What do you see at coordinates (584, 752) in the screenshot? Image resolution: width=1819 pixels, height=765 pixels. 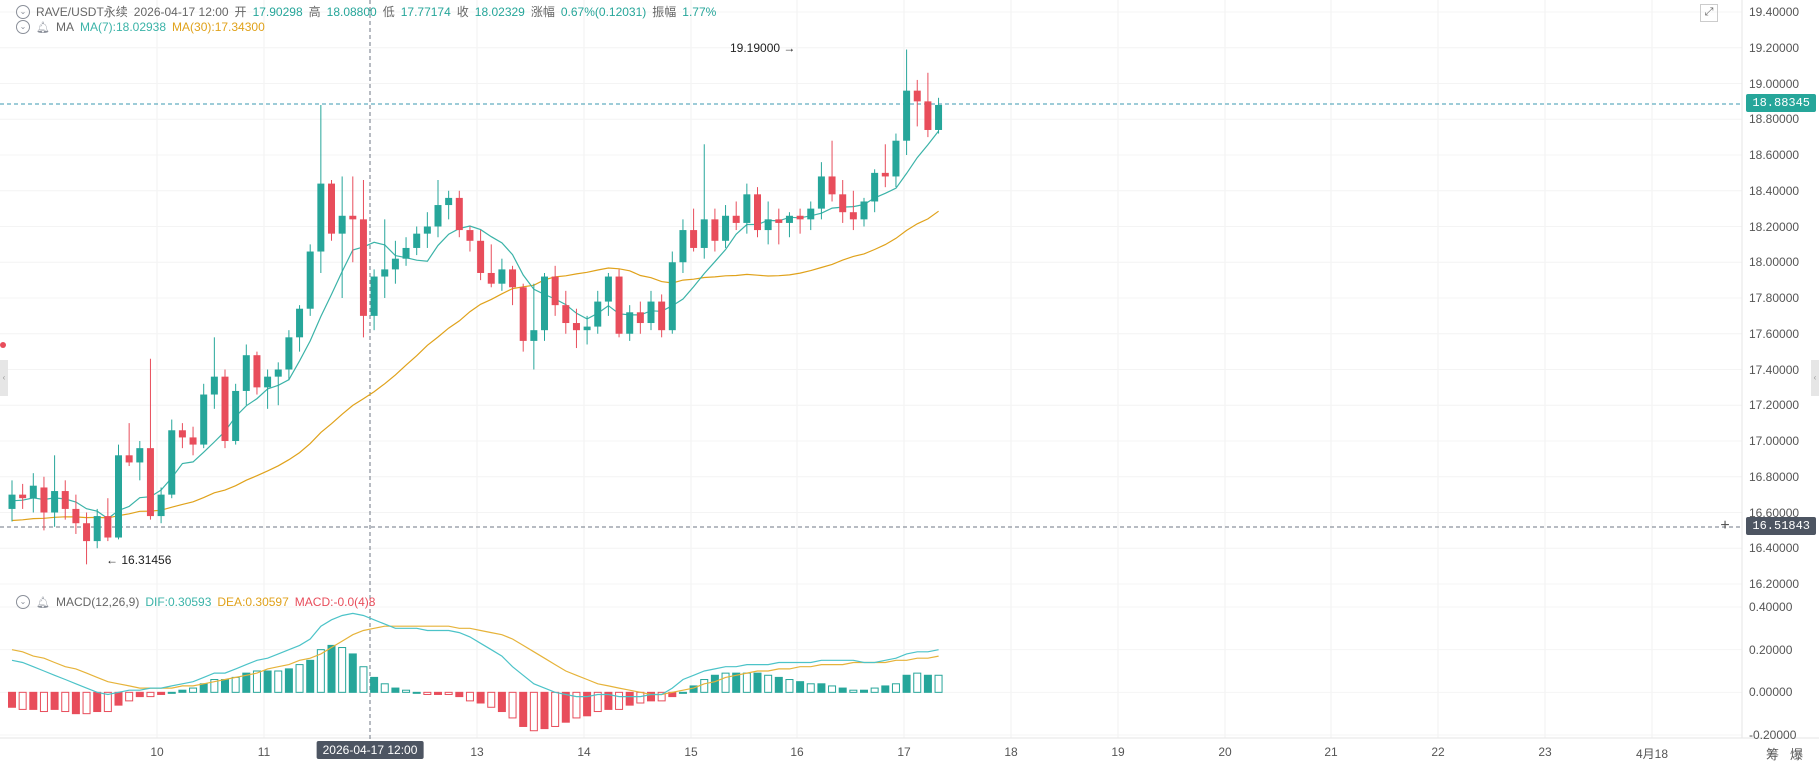 I see `time-tick-label: 14` at bounding box center [584, 752].